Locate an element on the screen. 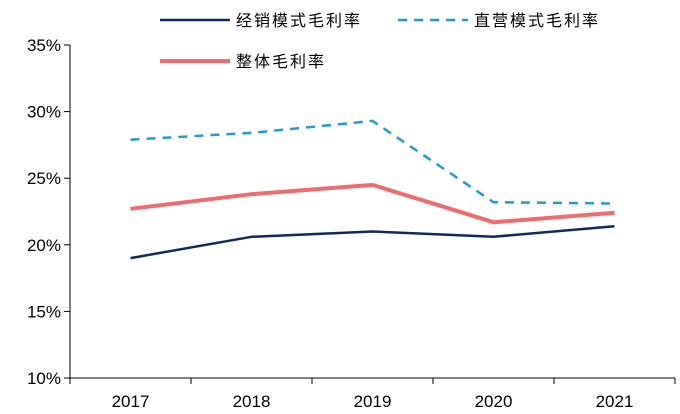 The width and height of the screenshot is (680, 414). y-tick-label: 30% is located at coordinates (44, 112).